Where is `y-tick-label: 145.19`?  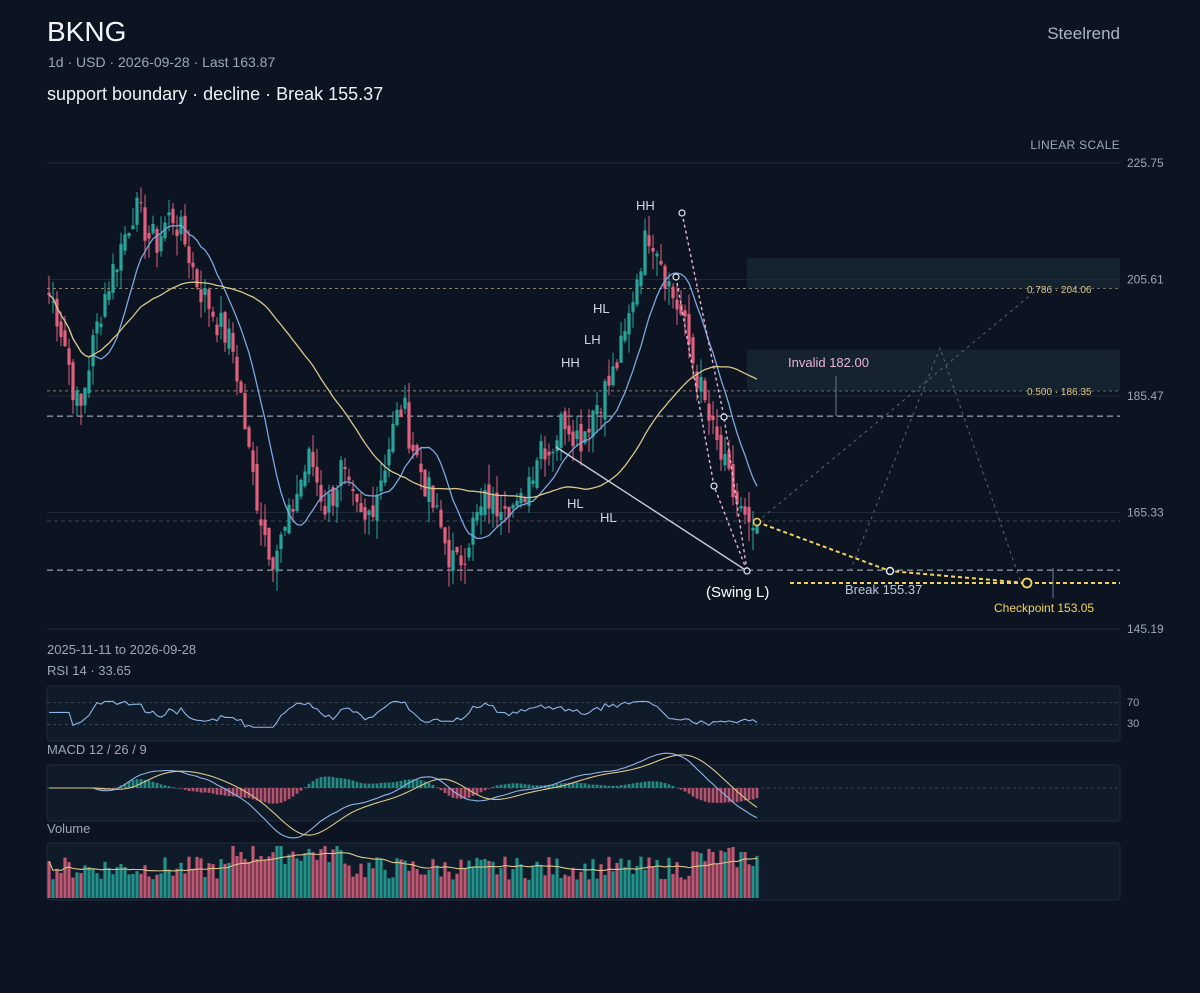 y-tick-label: 145.19 is located at coordinates (1145, 629).